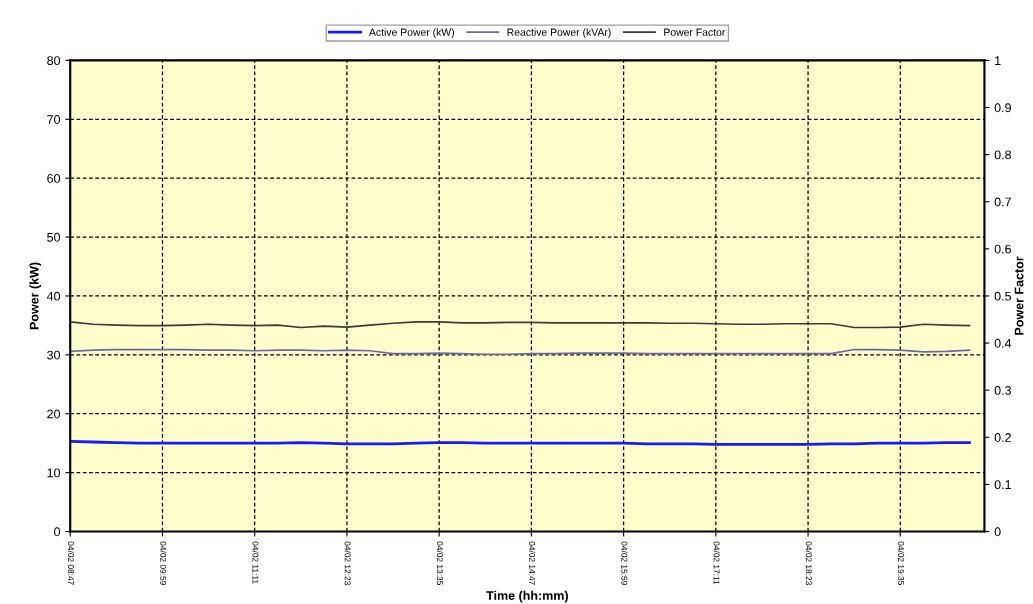 The width and height of the screenshot is (1033, 604). What do you see at coordinates (71, 563) in the screenshot?
I see `x-tick-label: 04/02 08:47` at bounding box center [71, 563].